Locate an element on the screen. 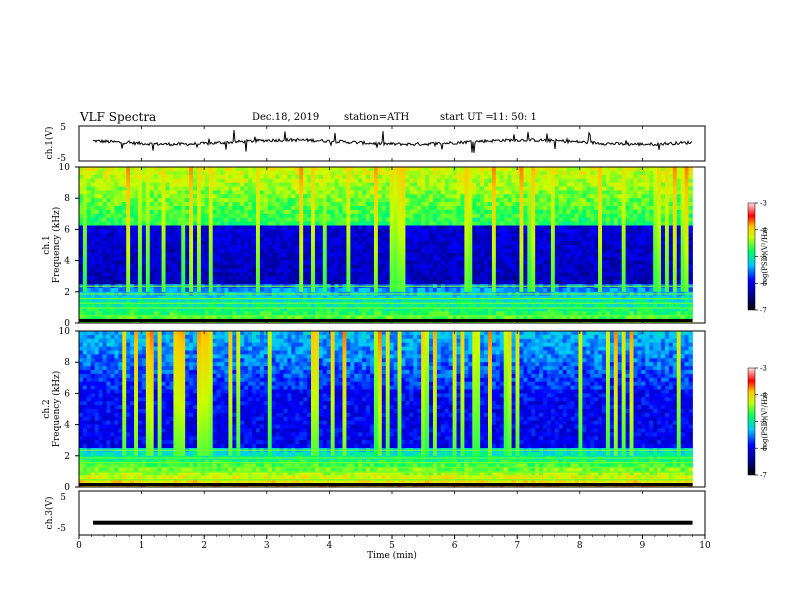 This screenshot has width=792, height=612. ch1-waveform-panel: 5 -5 ch.1(V) is located at coordinates (375, 143).